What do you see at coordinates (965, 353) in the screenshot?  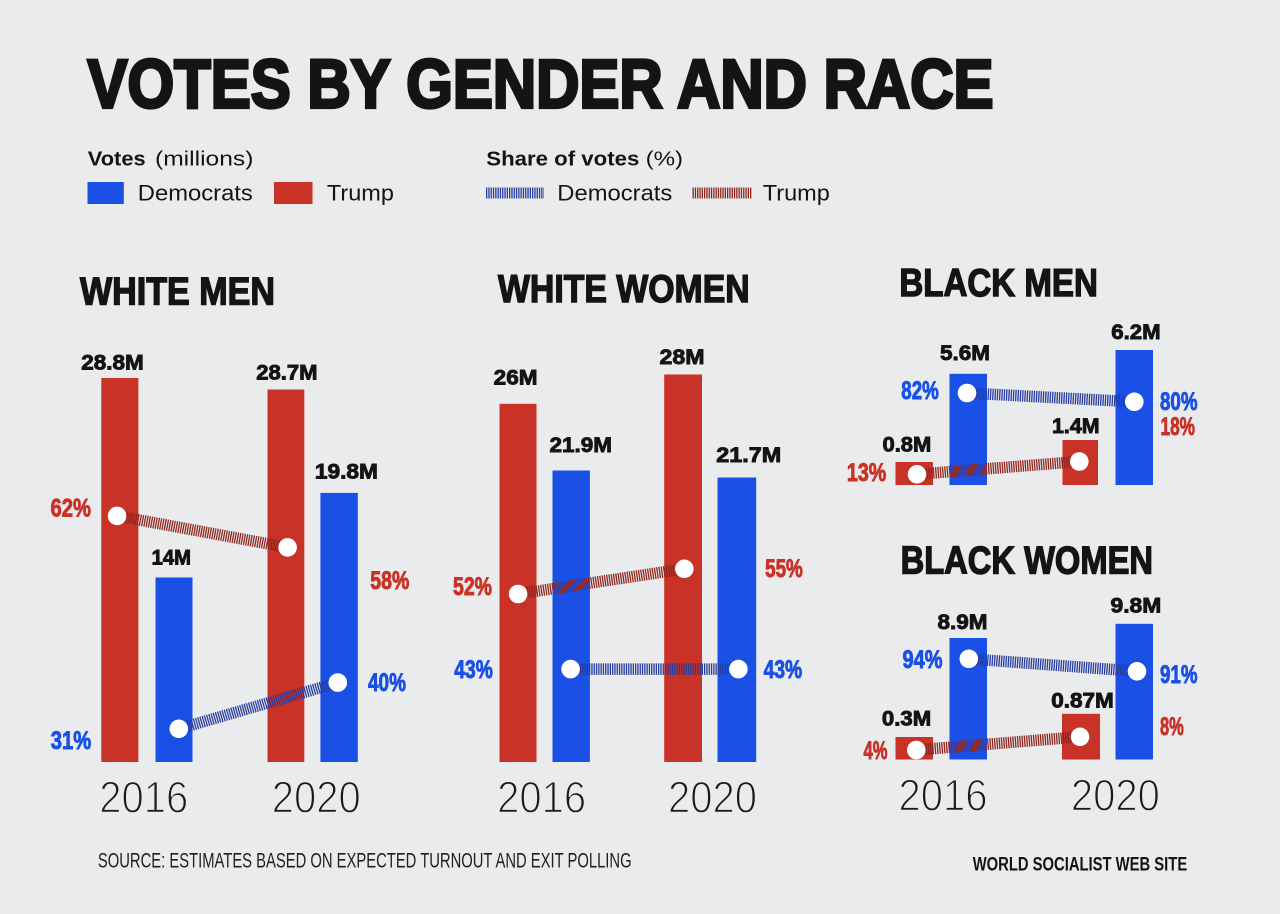 I see `svg-text: 5.6M` at bounding box center [965, 353].